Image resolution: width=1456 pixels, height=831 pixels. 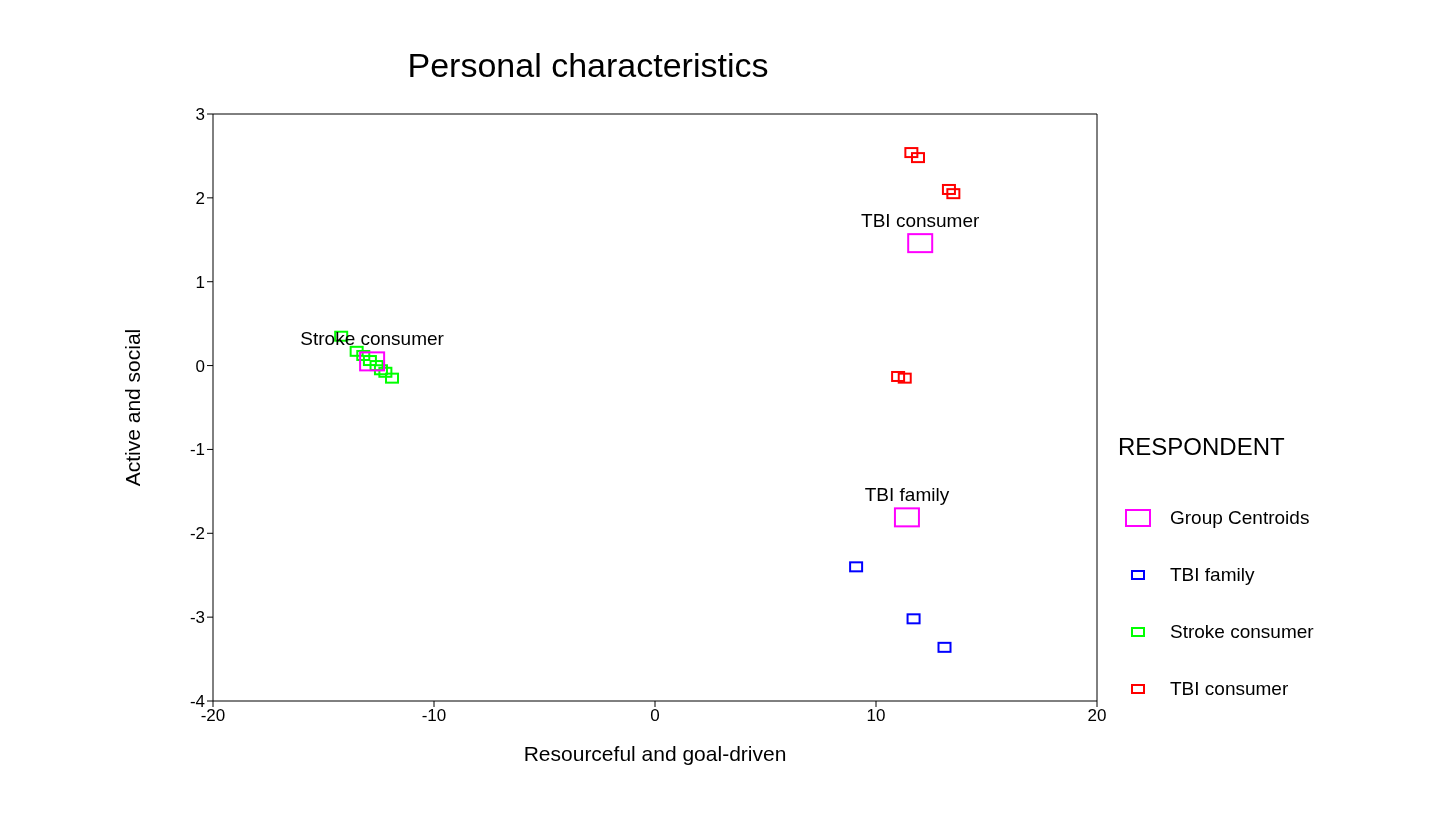 I want to click on annotation: Stroke consumer, so click(x=372, y=339).